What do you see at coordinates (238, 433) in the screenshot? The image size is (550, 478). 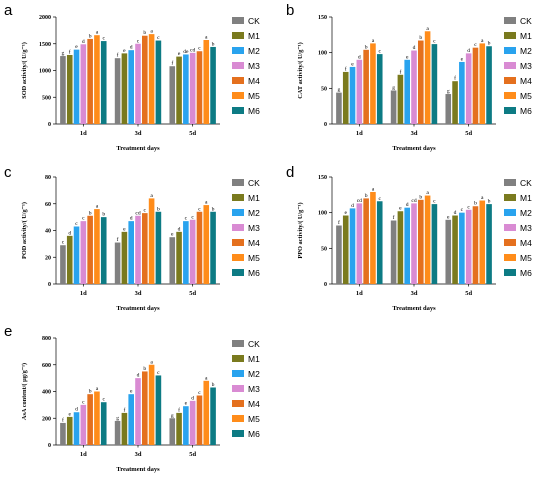 I see `legend-swatch-m6` at bounding box center [238, 433].